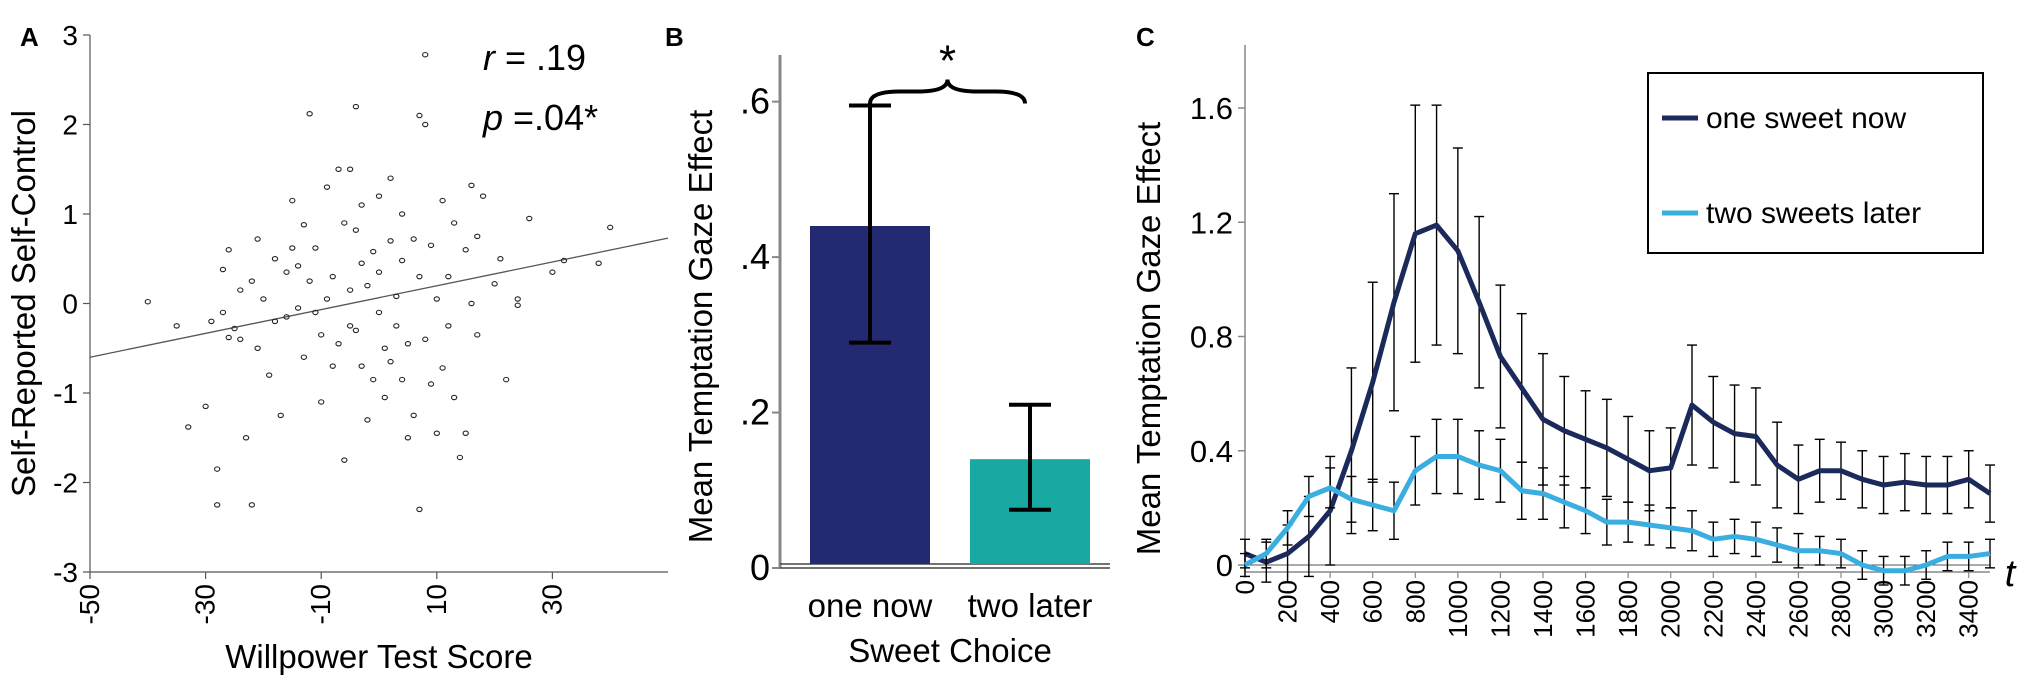  Describe the element at coordinates (65, 393) in the screenshot. I see `y-tick-label: -1` at that location.